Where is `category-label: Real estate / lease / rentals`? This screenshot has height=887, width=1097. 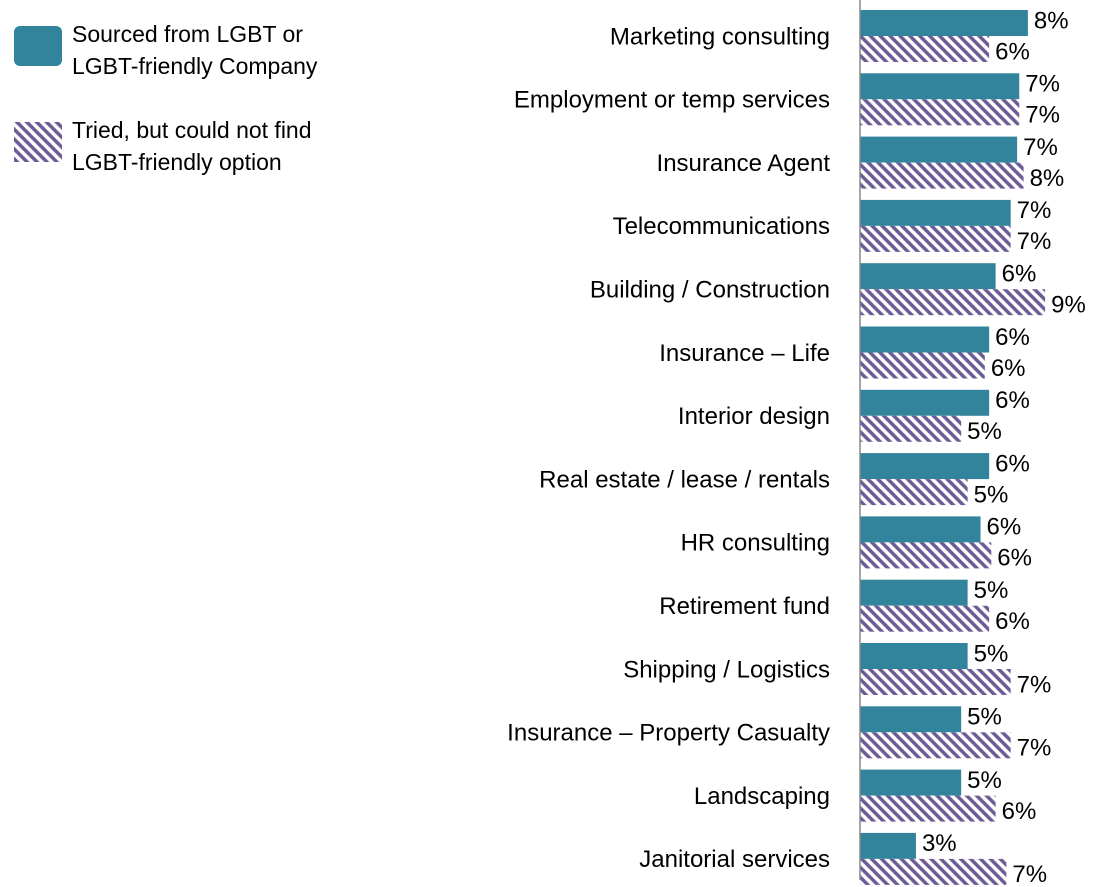
category-label: Real estate / lease / rentals is located at coordinates (684, 479).